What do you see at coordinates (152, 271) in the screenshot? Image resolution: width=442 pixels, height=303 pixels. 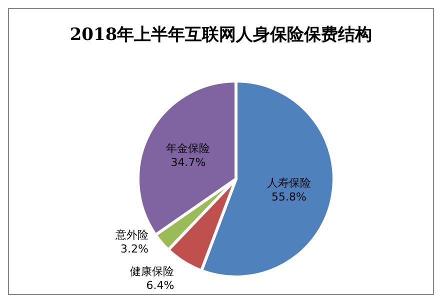 I see `slice-label: 健康保险` at bounding box center [152, 271].